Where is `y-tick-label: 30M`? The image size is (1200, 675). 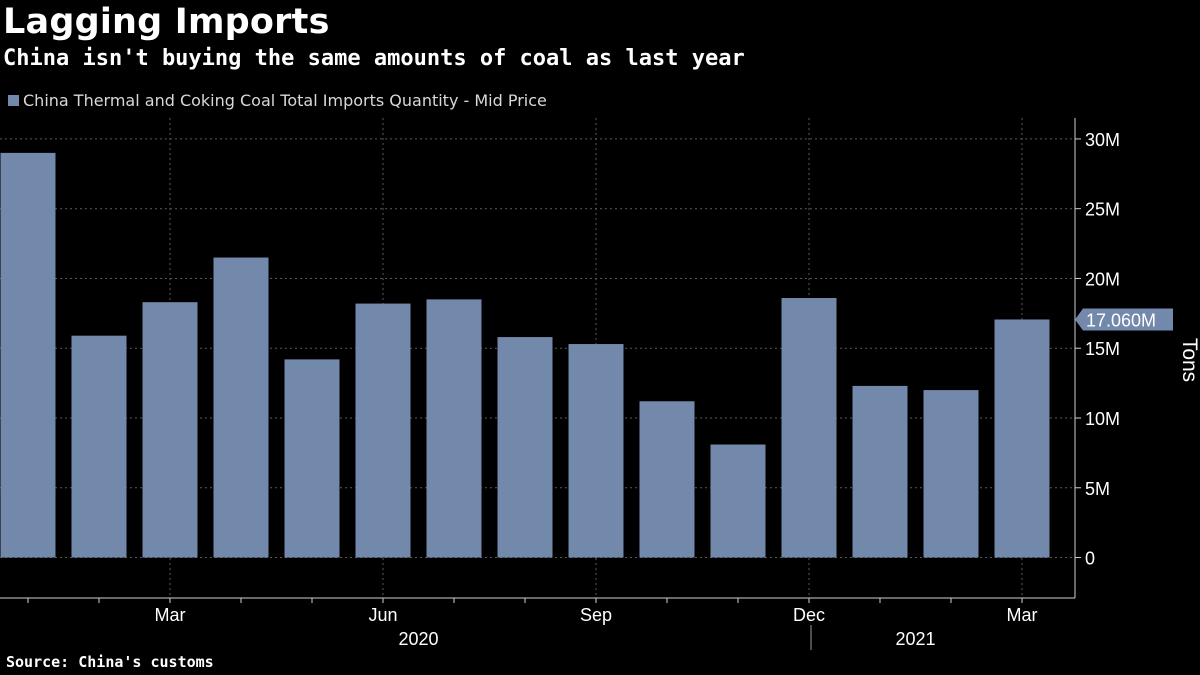
y-tick-label: 30M is located at coordinates (1102, 140).